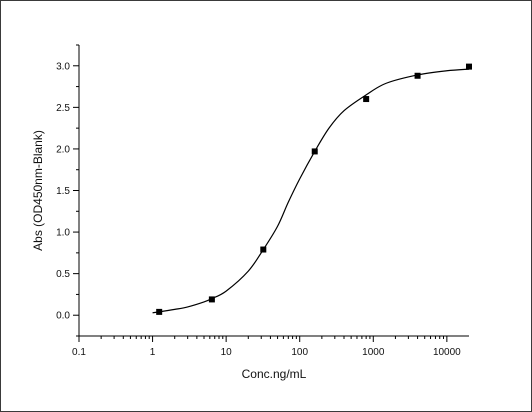 The image size is (532, 412). I want to click on y-tick-label: 0.0, so click(63, 316).